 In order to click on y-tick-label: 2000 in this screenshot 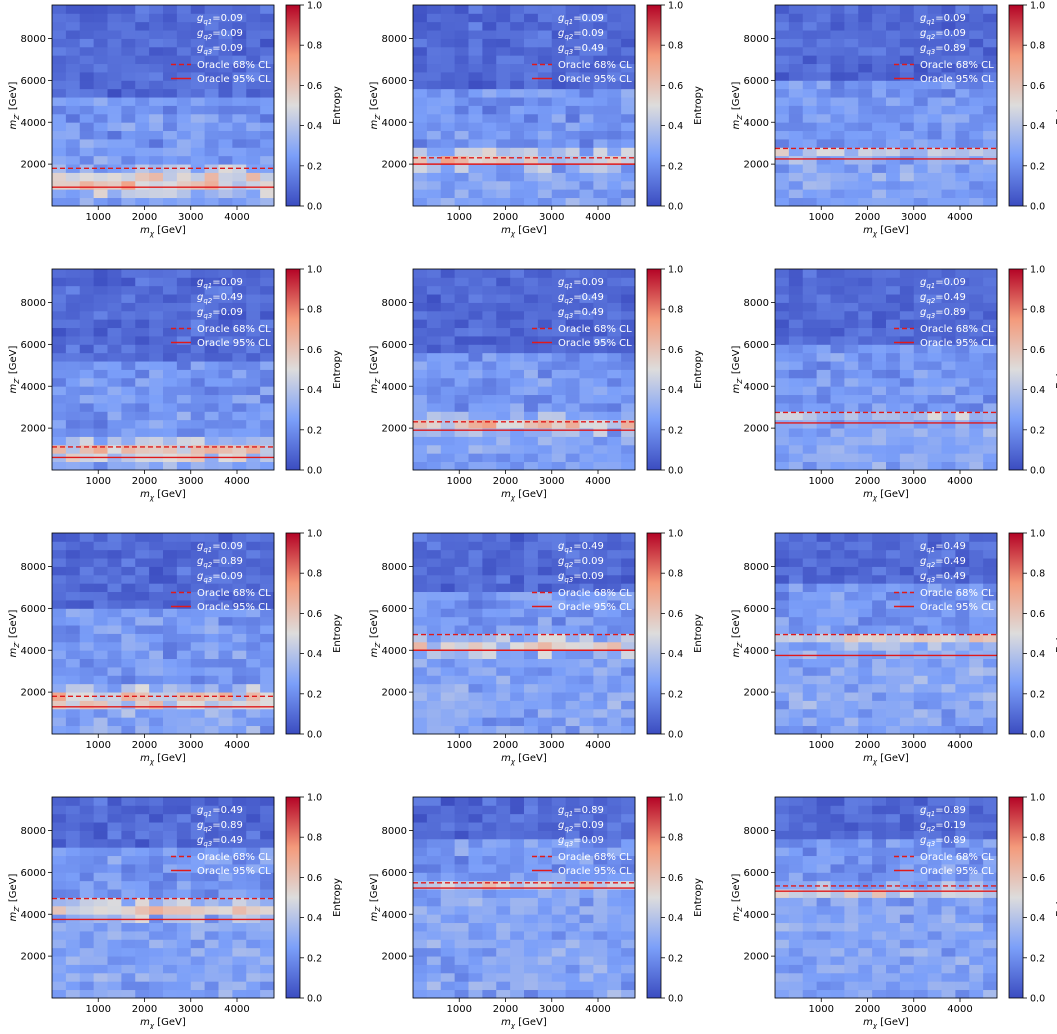, I will do `click(394, 957)`.